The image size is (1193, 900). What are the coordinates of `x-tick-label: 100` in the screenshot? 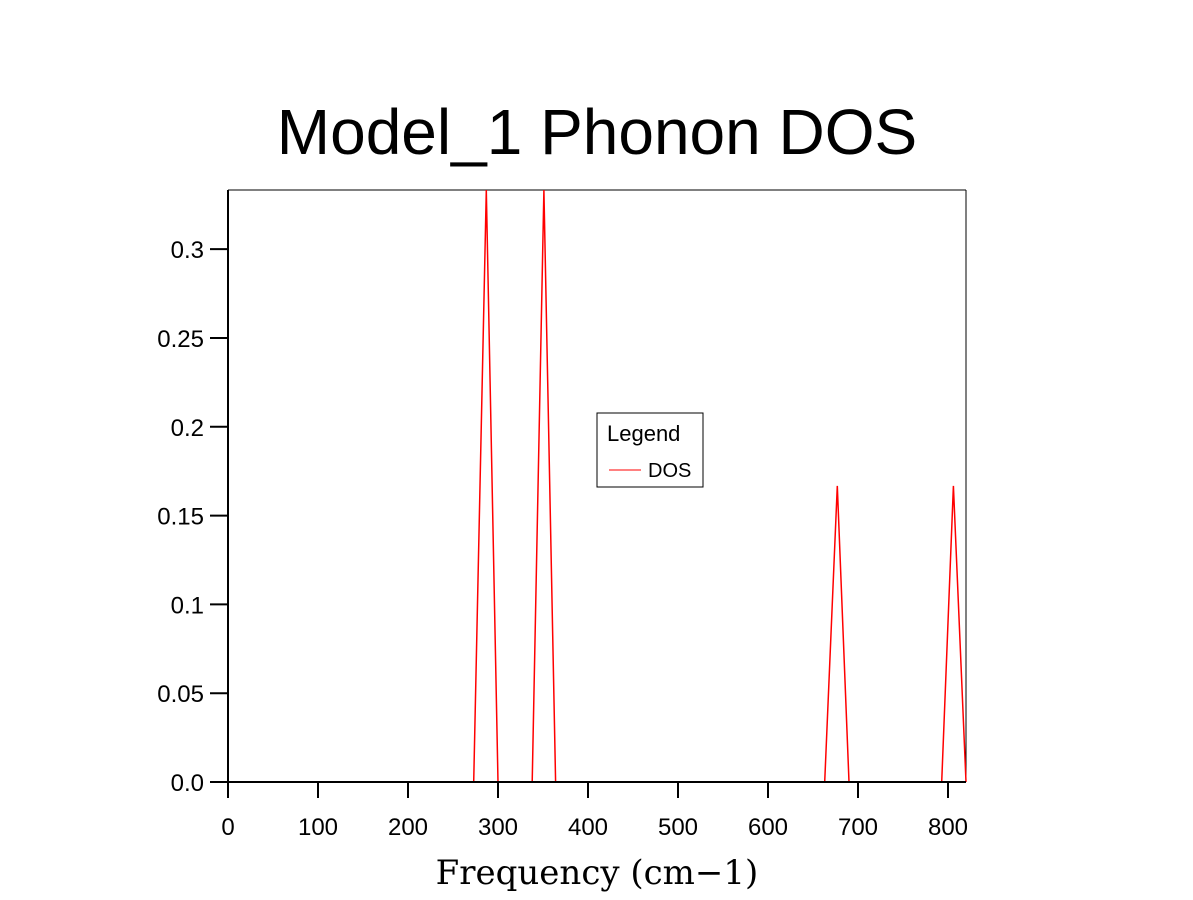 It's located at (318, 827).